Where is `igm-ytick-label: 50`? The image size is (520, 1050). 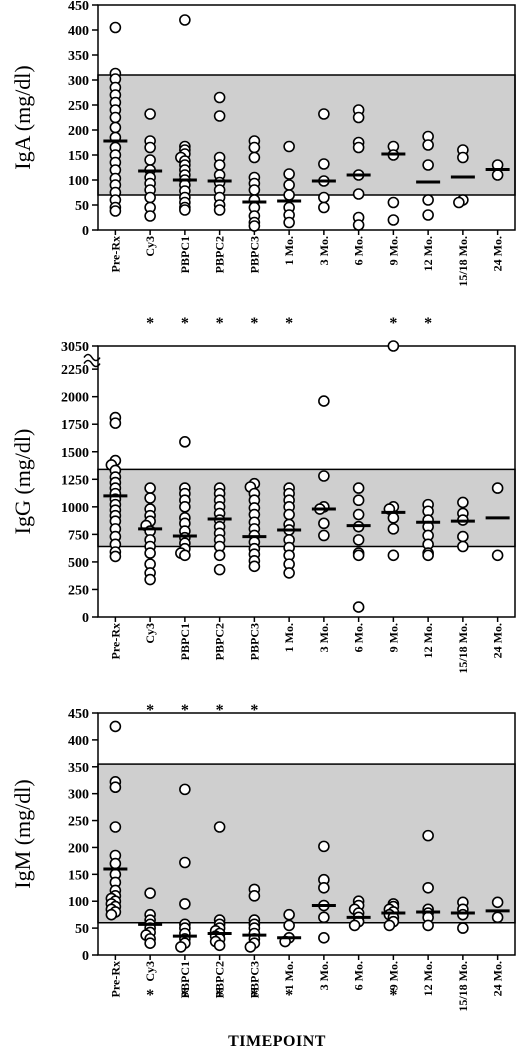
igm-ytick-label: 50 is located at coordinates (82, 929).